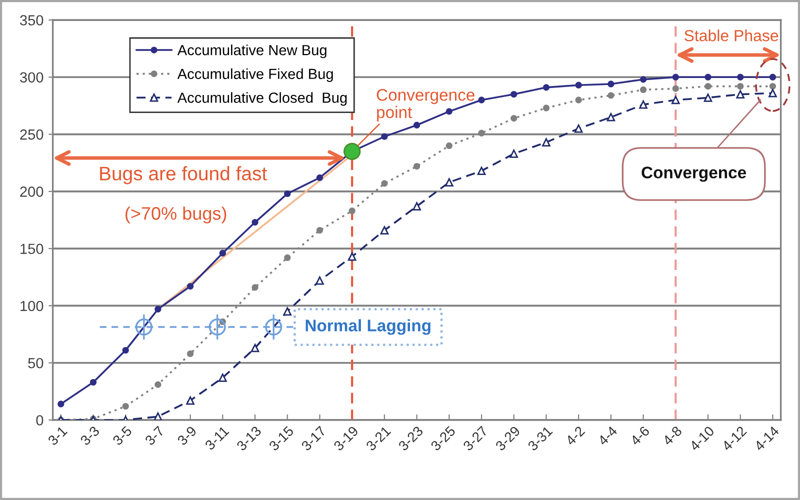 The width and height of the screenshot is (800, 500). I want to click on y-tick-label: 200, so click(32, 191).